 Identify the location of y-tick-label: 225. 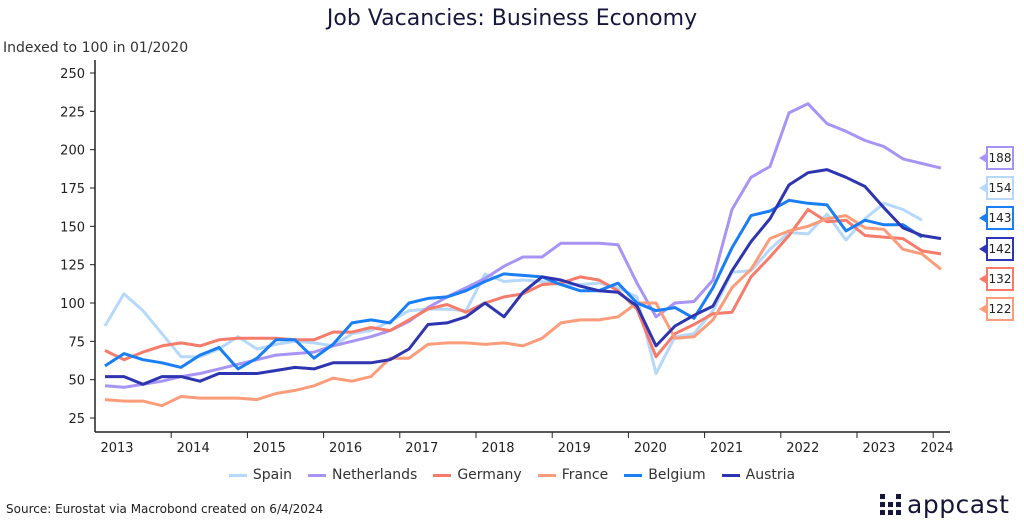
(72, 112).